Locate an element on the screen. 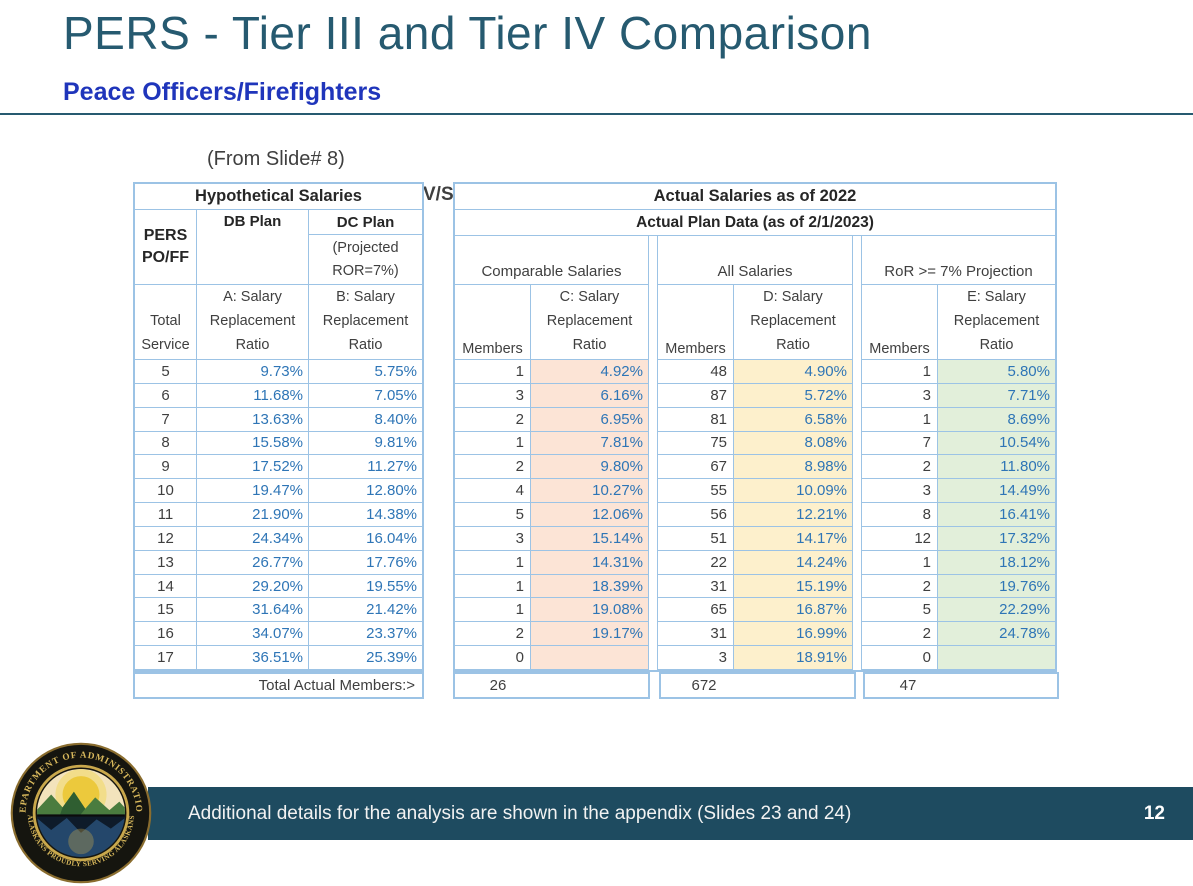  ror-ratio-cell: 8.69% is located at coordinates (996, 419).